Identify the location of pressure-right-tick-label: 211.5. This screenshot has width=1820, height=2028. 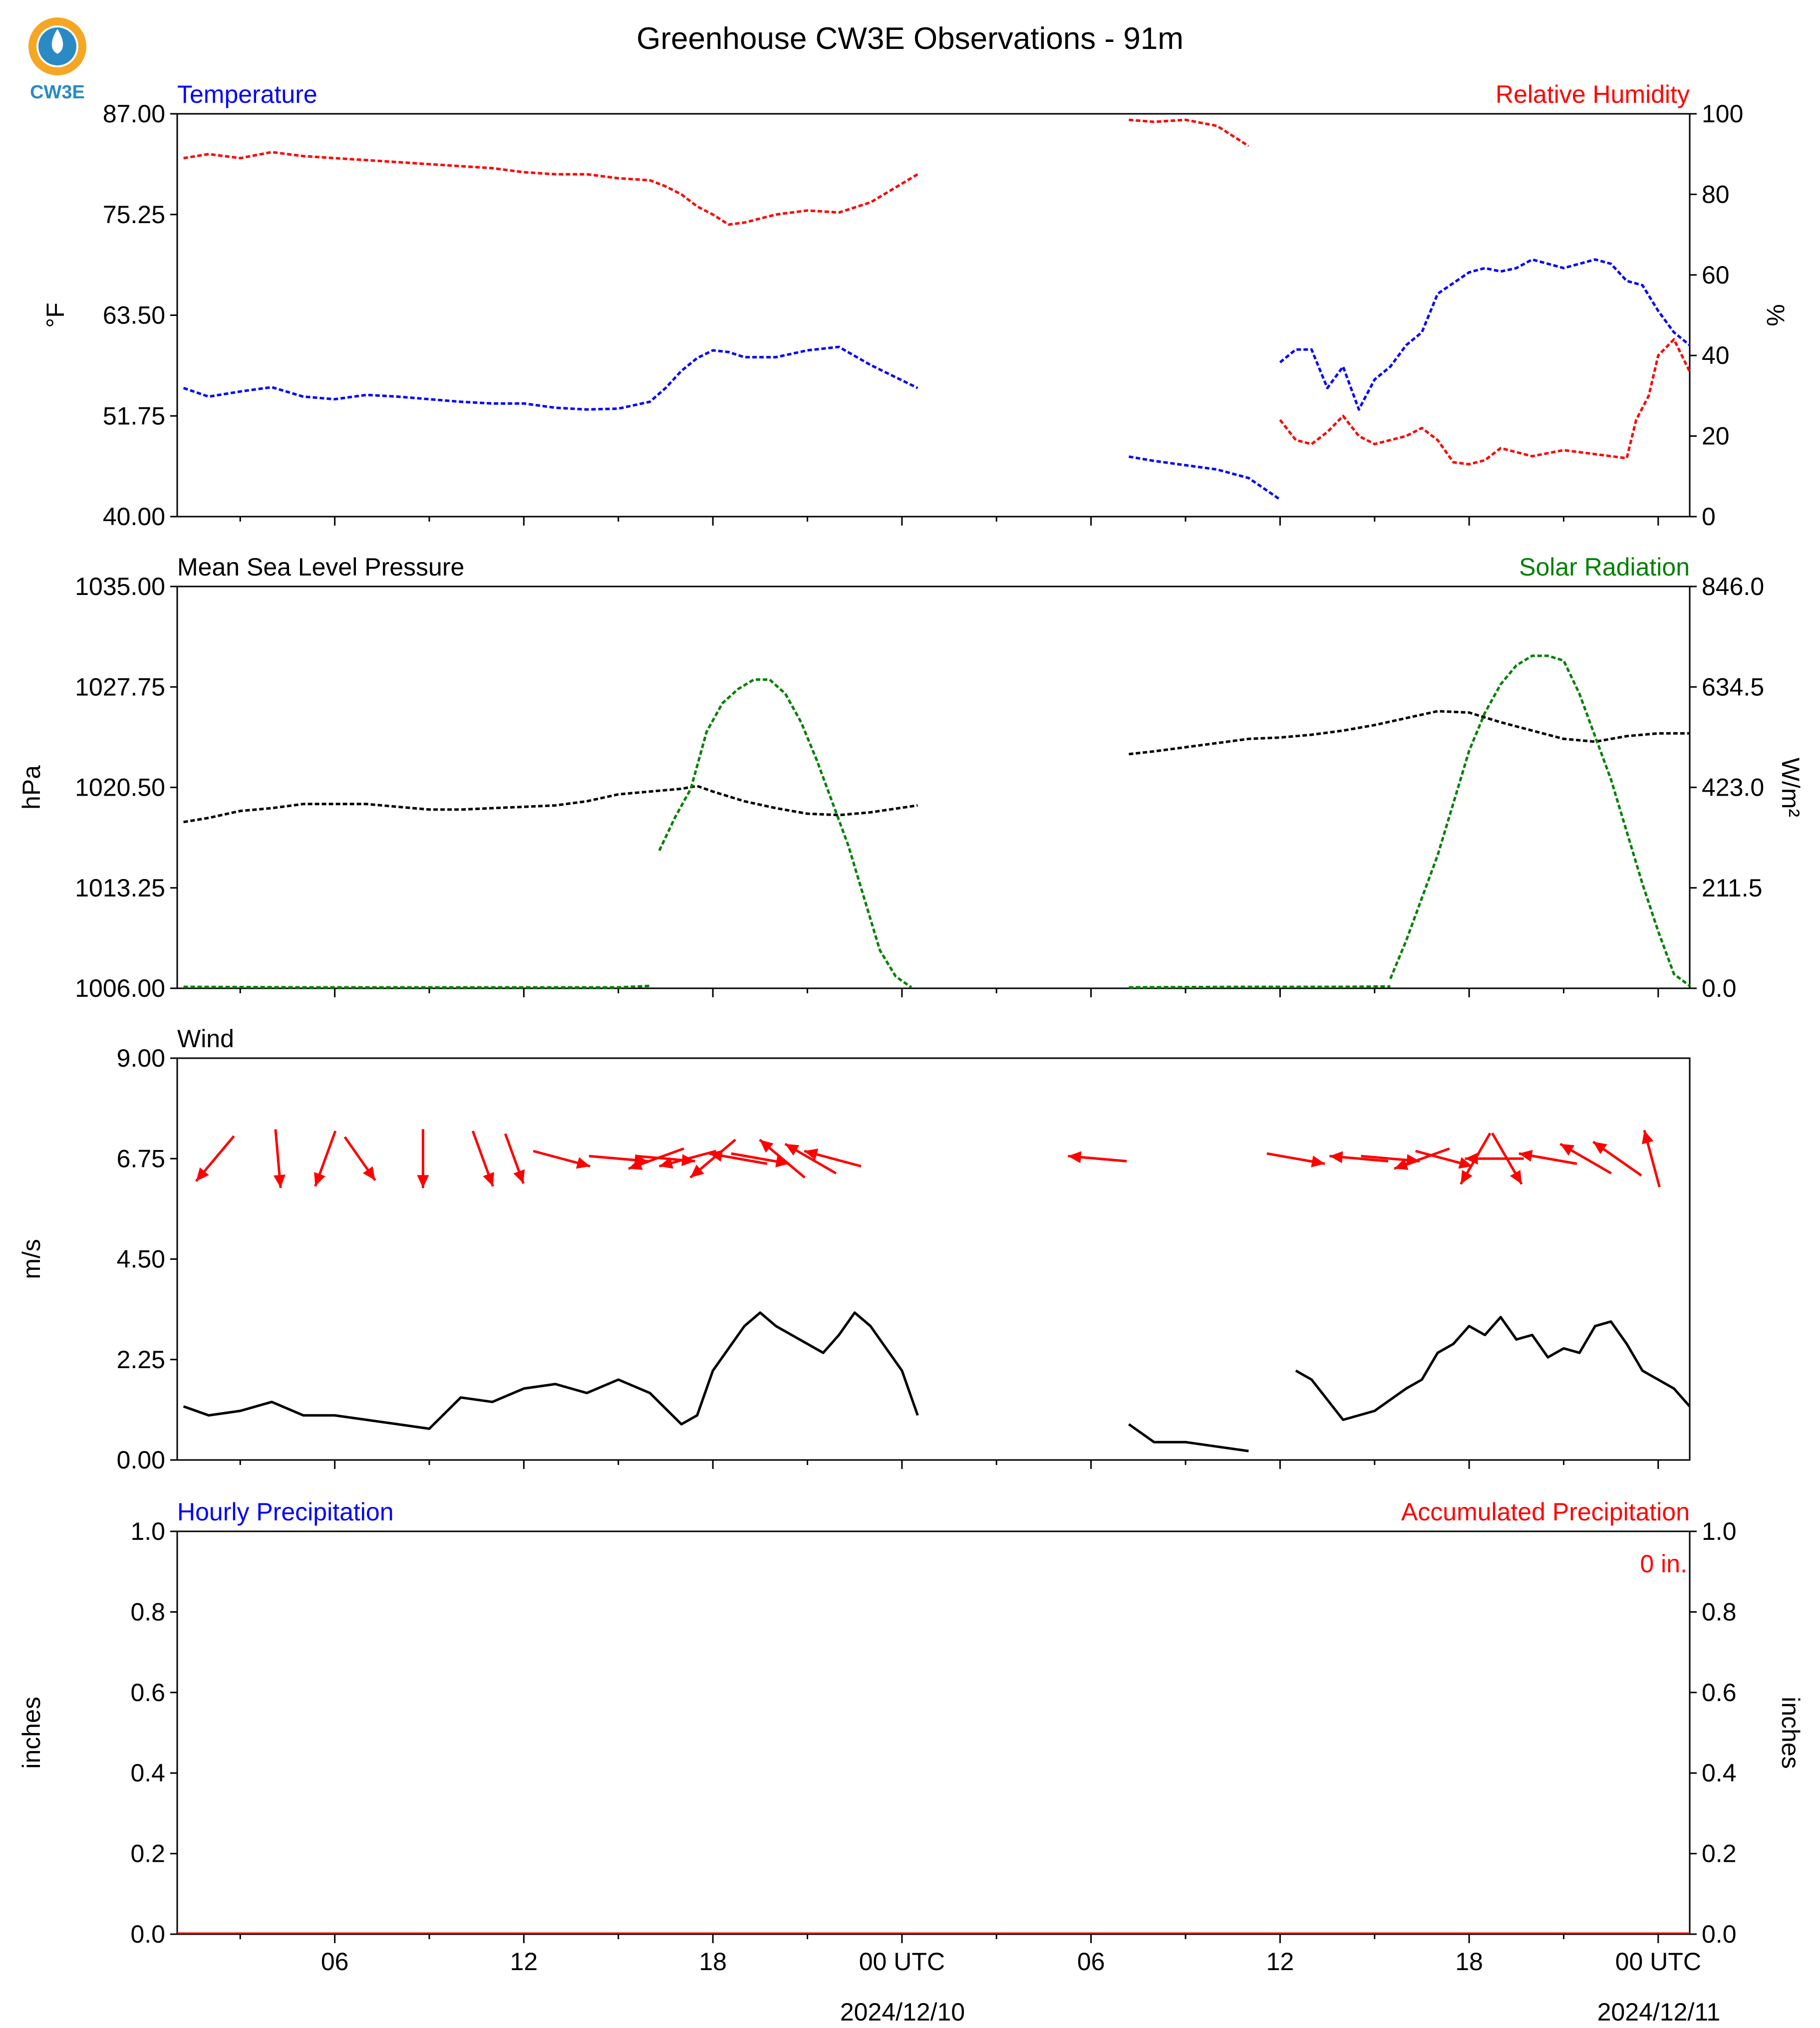
(1732, 888).